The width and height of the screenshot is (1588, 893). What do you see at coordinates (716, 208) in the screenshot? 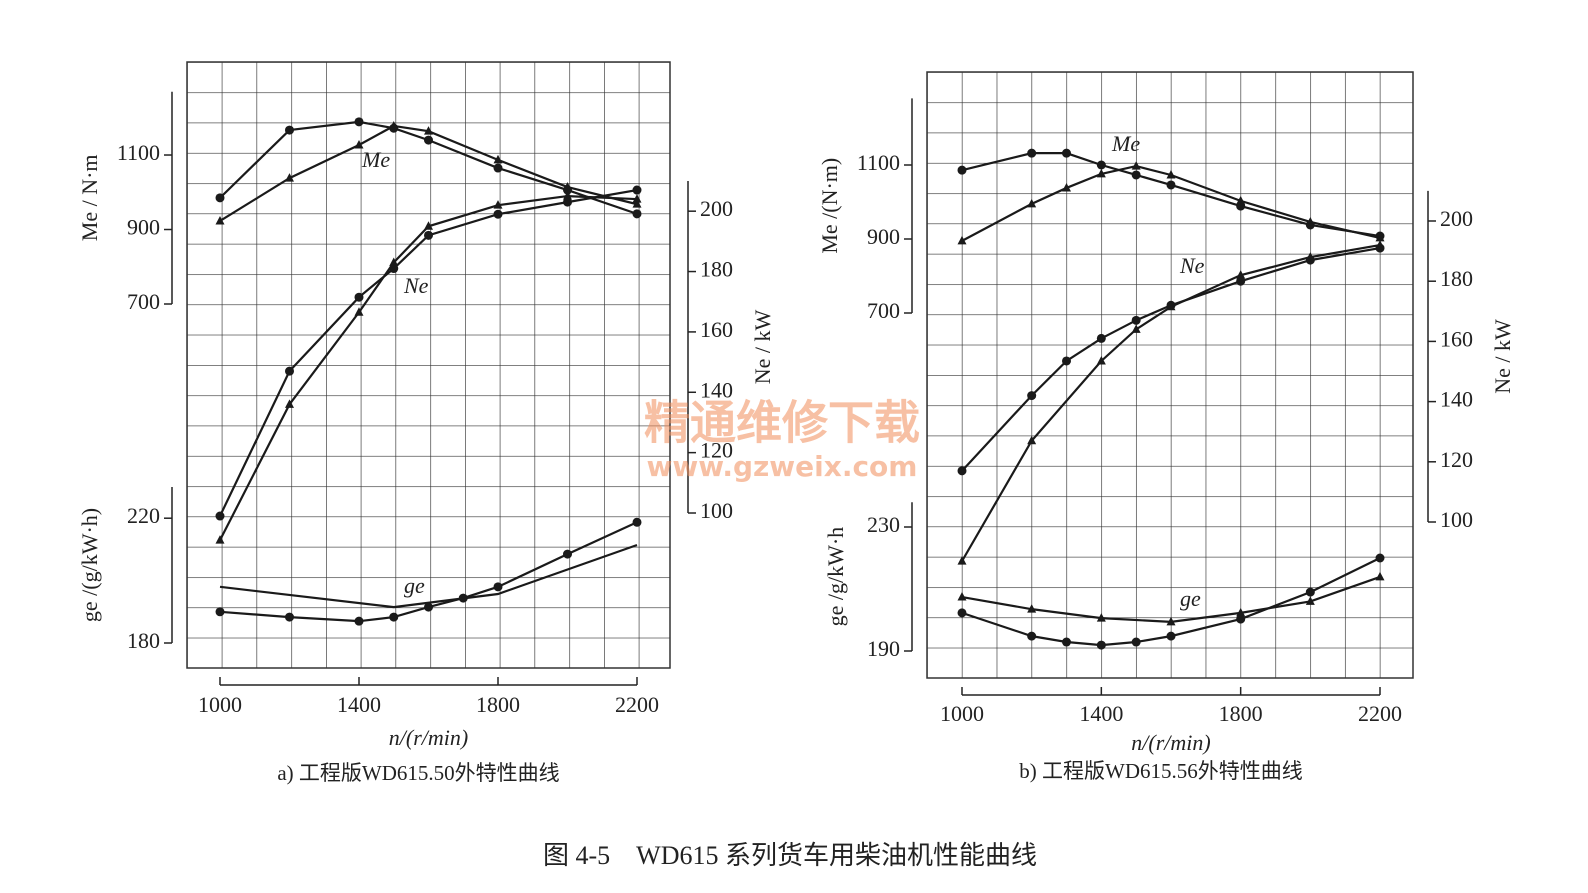
I see `y2-tick-label: 200` at bounding box center [716, 208].